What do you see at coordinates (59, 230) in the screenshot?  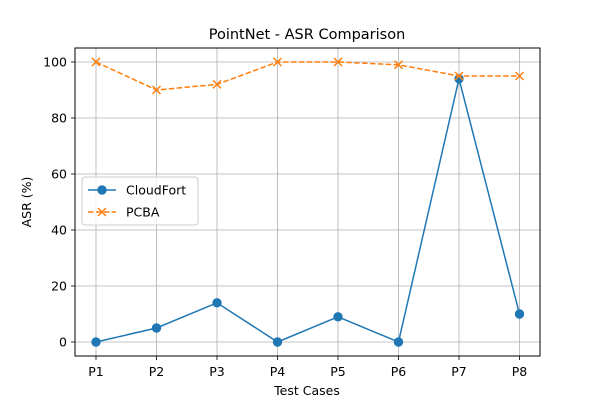 I see `y-tick-label: 40` at bounding box center [59, 230].